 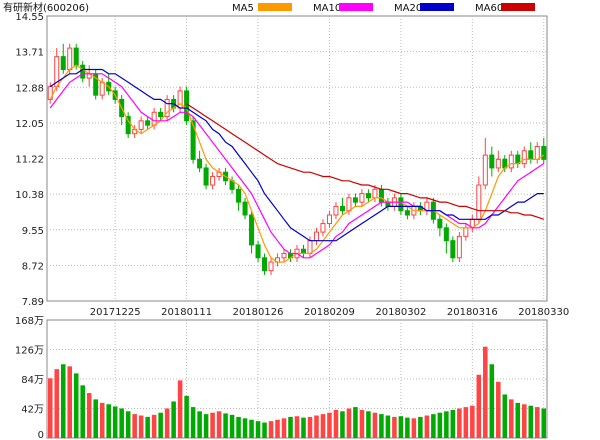 I want to click on price-tick-label: 11.22, so click(x=29, y=160).